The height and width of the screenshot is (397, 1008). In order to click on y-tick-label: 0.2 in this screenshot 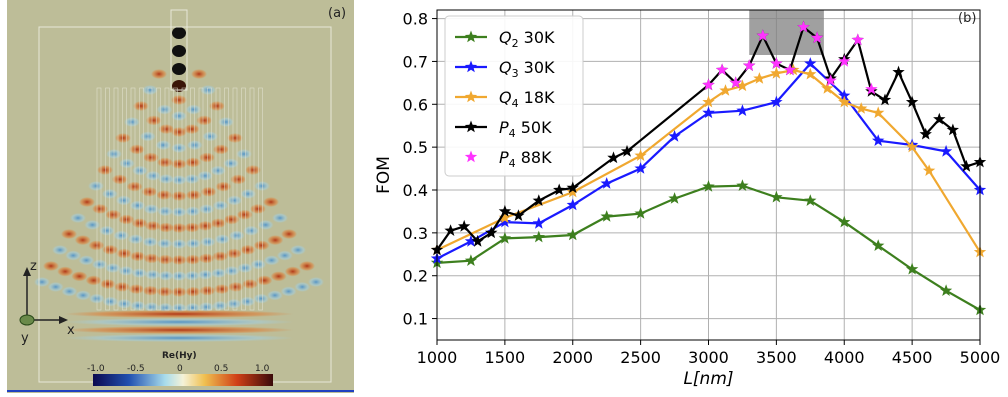, I will do `click(415, 276)`.